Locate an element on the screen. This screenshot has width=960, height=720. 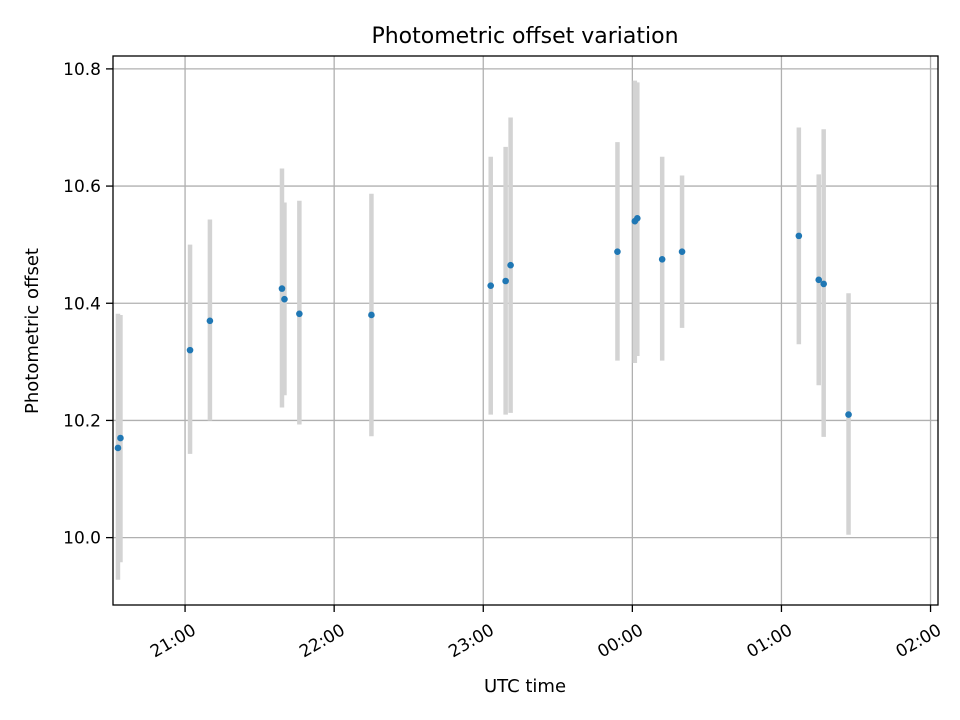
chart-title: Photometric offset variation is located at coordinates (524, 36).